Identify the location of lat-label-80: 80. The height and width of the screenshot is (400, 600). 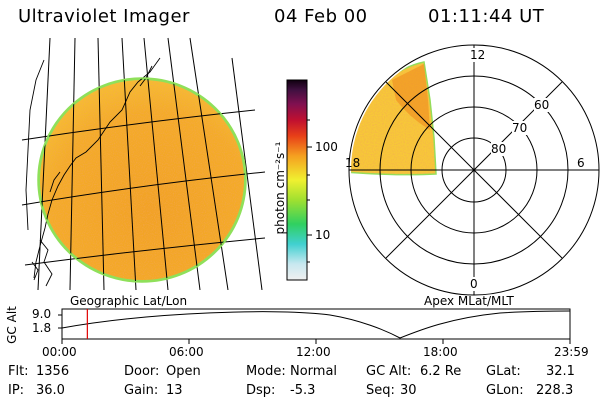
(499, 149).